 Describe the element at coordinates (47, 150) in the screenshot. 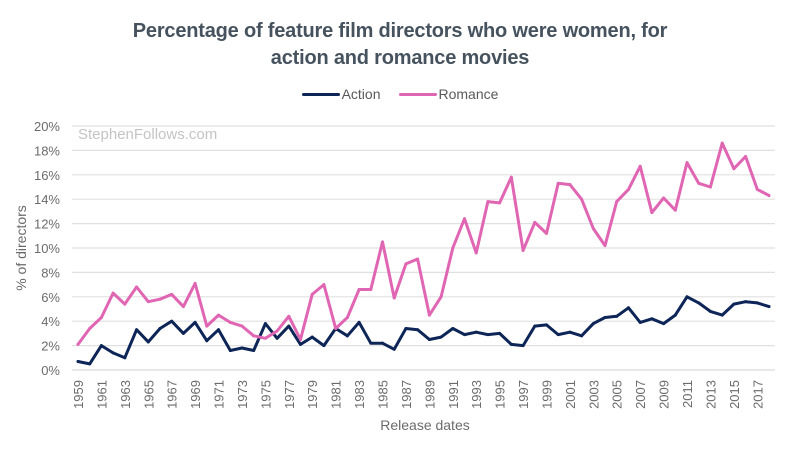

I see `y-tick-label: 18%` at that location.